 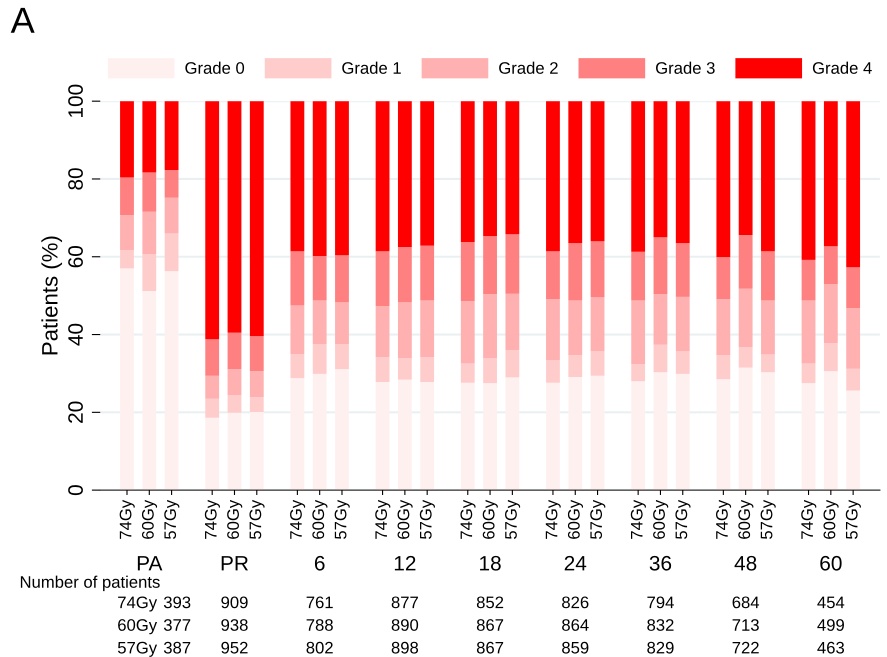 I want to click on text: 864, so click(x=575, y=625).